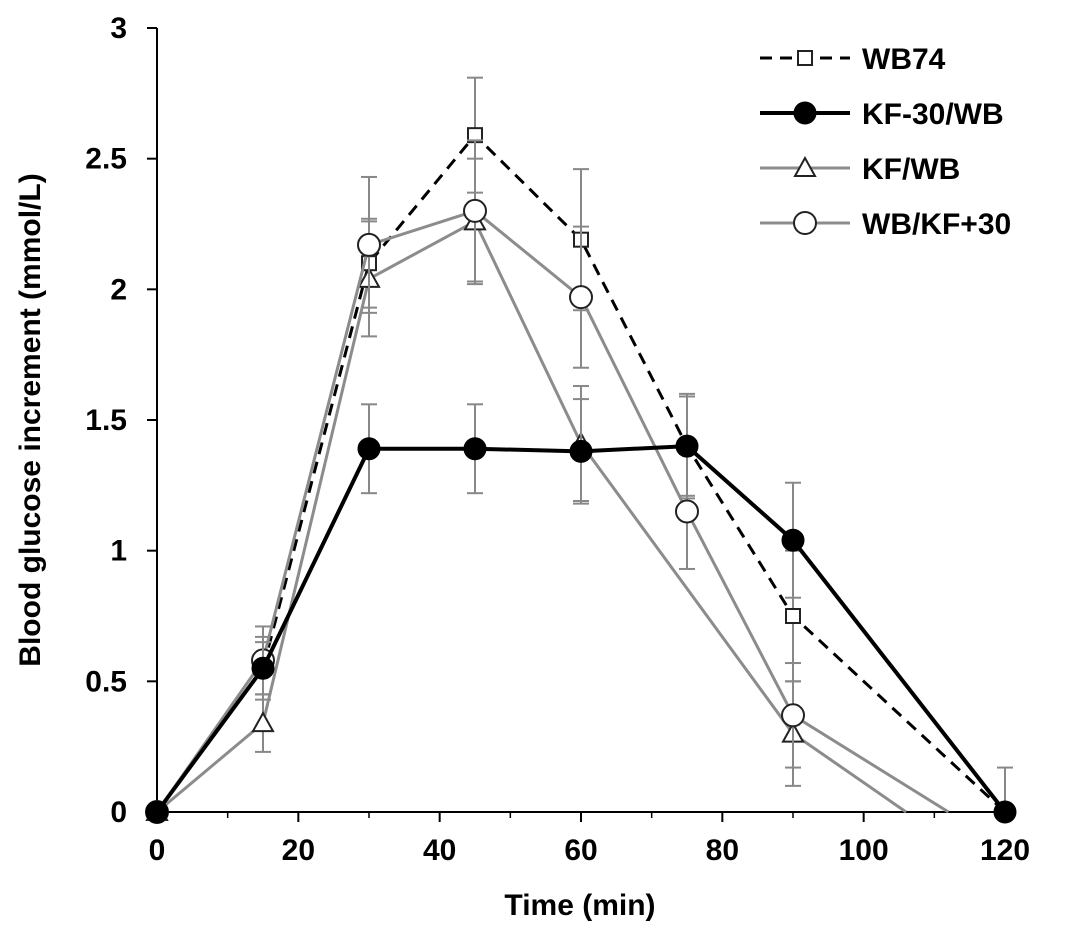 The width and height of the screenshot is (1080, 936). Describe the element at coordinates (933, 114) in the screenshot. I see `legend-label: KF-30/WB` at that location.